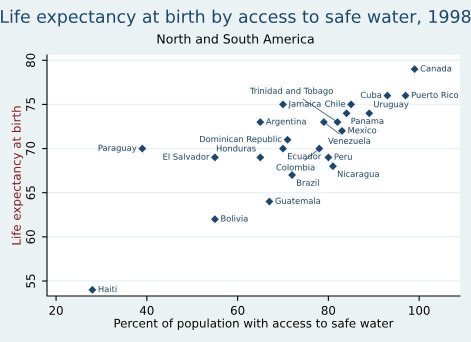 The height and width of the screenshot is (342, 471). I want to click on y-tick-label: 55, so click(30, 281).